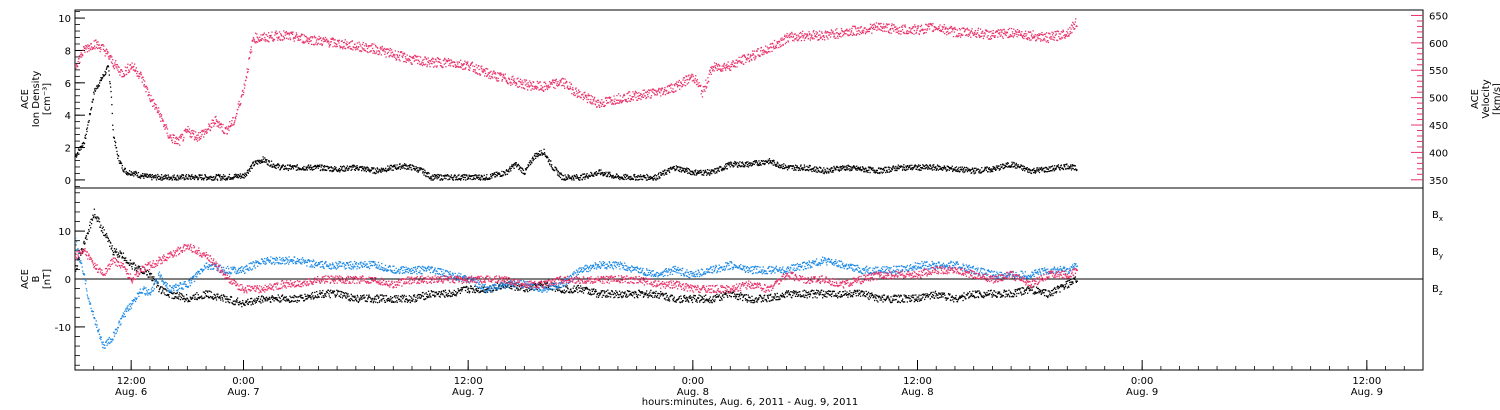 This screenshot has width=1500, height=410. What do you see at coordinates (36, 278) in the screenshot?
I see `y-axis-title-line: B` at bounding box center [36, 278].